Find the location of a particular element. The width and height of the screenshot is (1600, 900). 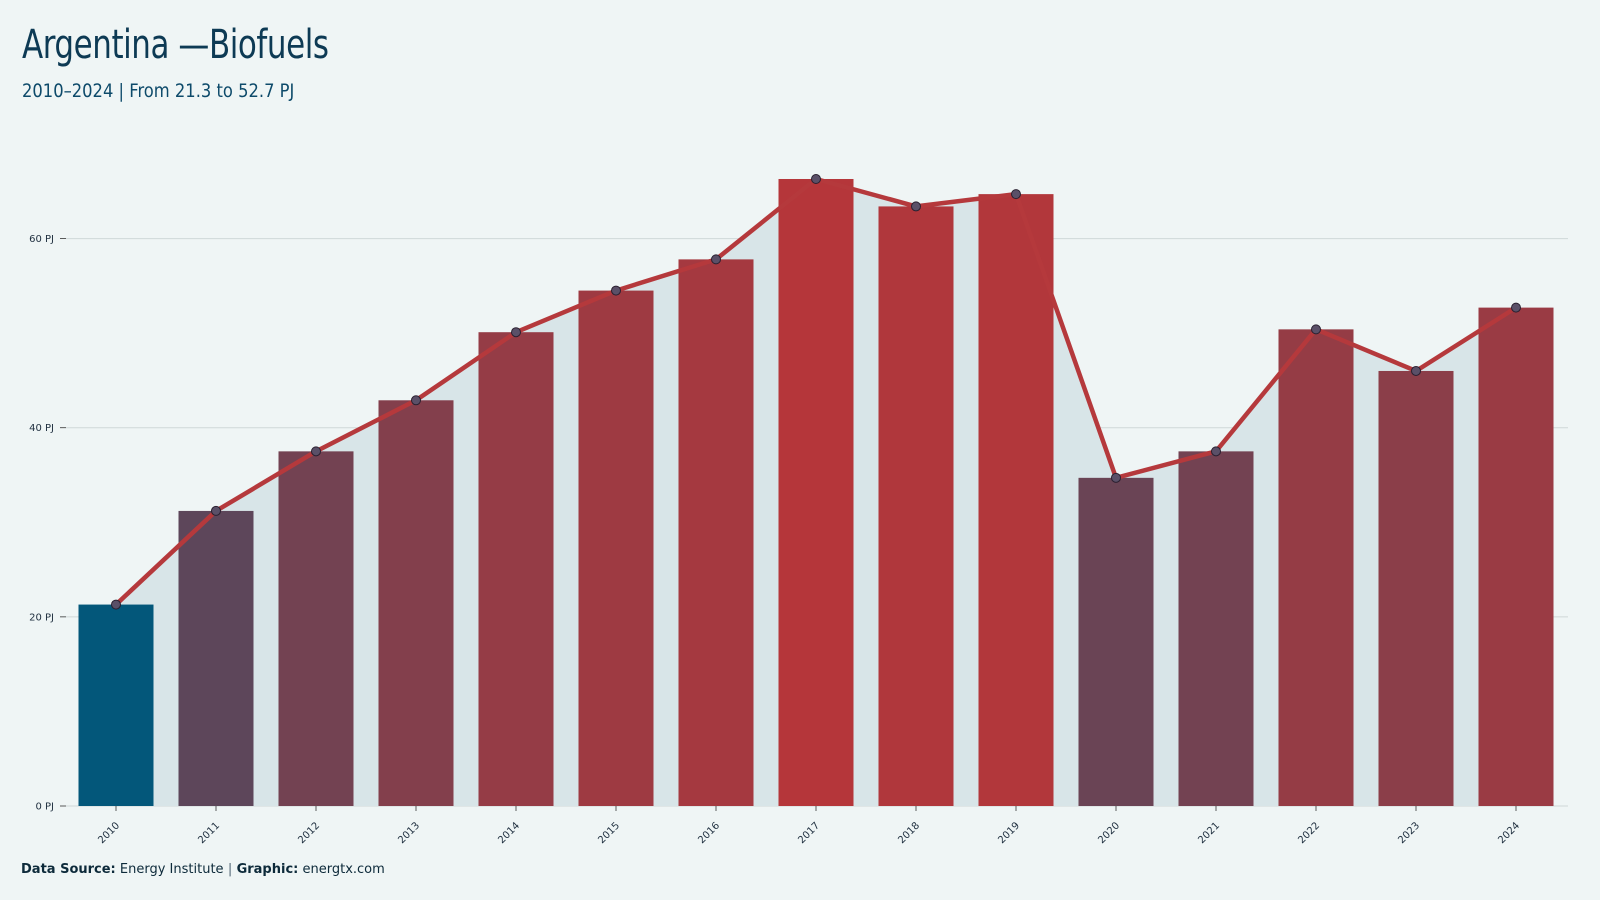

bar-2017 is located at coordinates (816, 492).